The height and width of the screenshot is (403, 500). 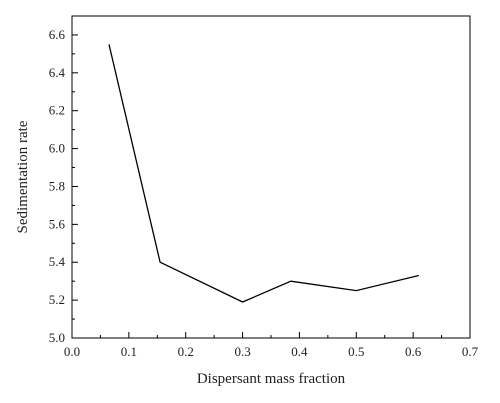 I want to click on x-tick-label: 0.5, so click(x=356, y=351).